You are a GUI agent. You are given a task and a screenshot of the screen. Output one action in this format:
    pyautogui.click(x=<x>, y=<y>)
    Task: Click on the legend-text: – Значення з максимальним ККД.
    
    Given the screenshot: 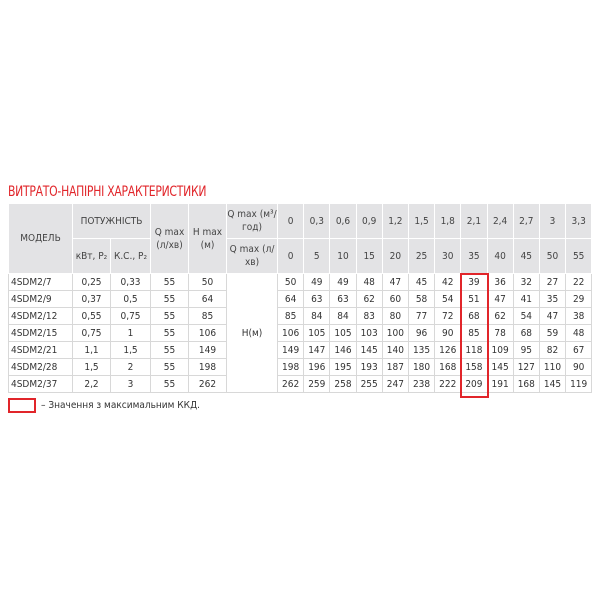 What is the action you would take?
    pyautogui.click(x=120, y=405)
    